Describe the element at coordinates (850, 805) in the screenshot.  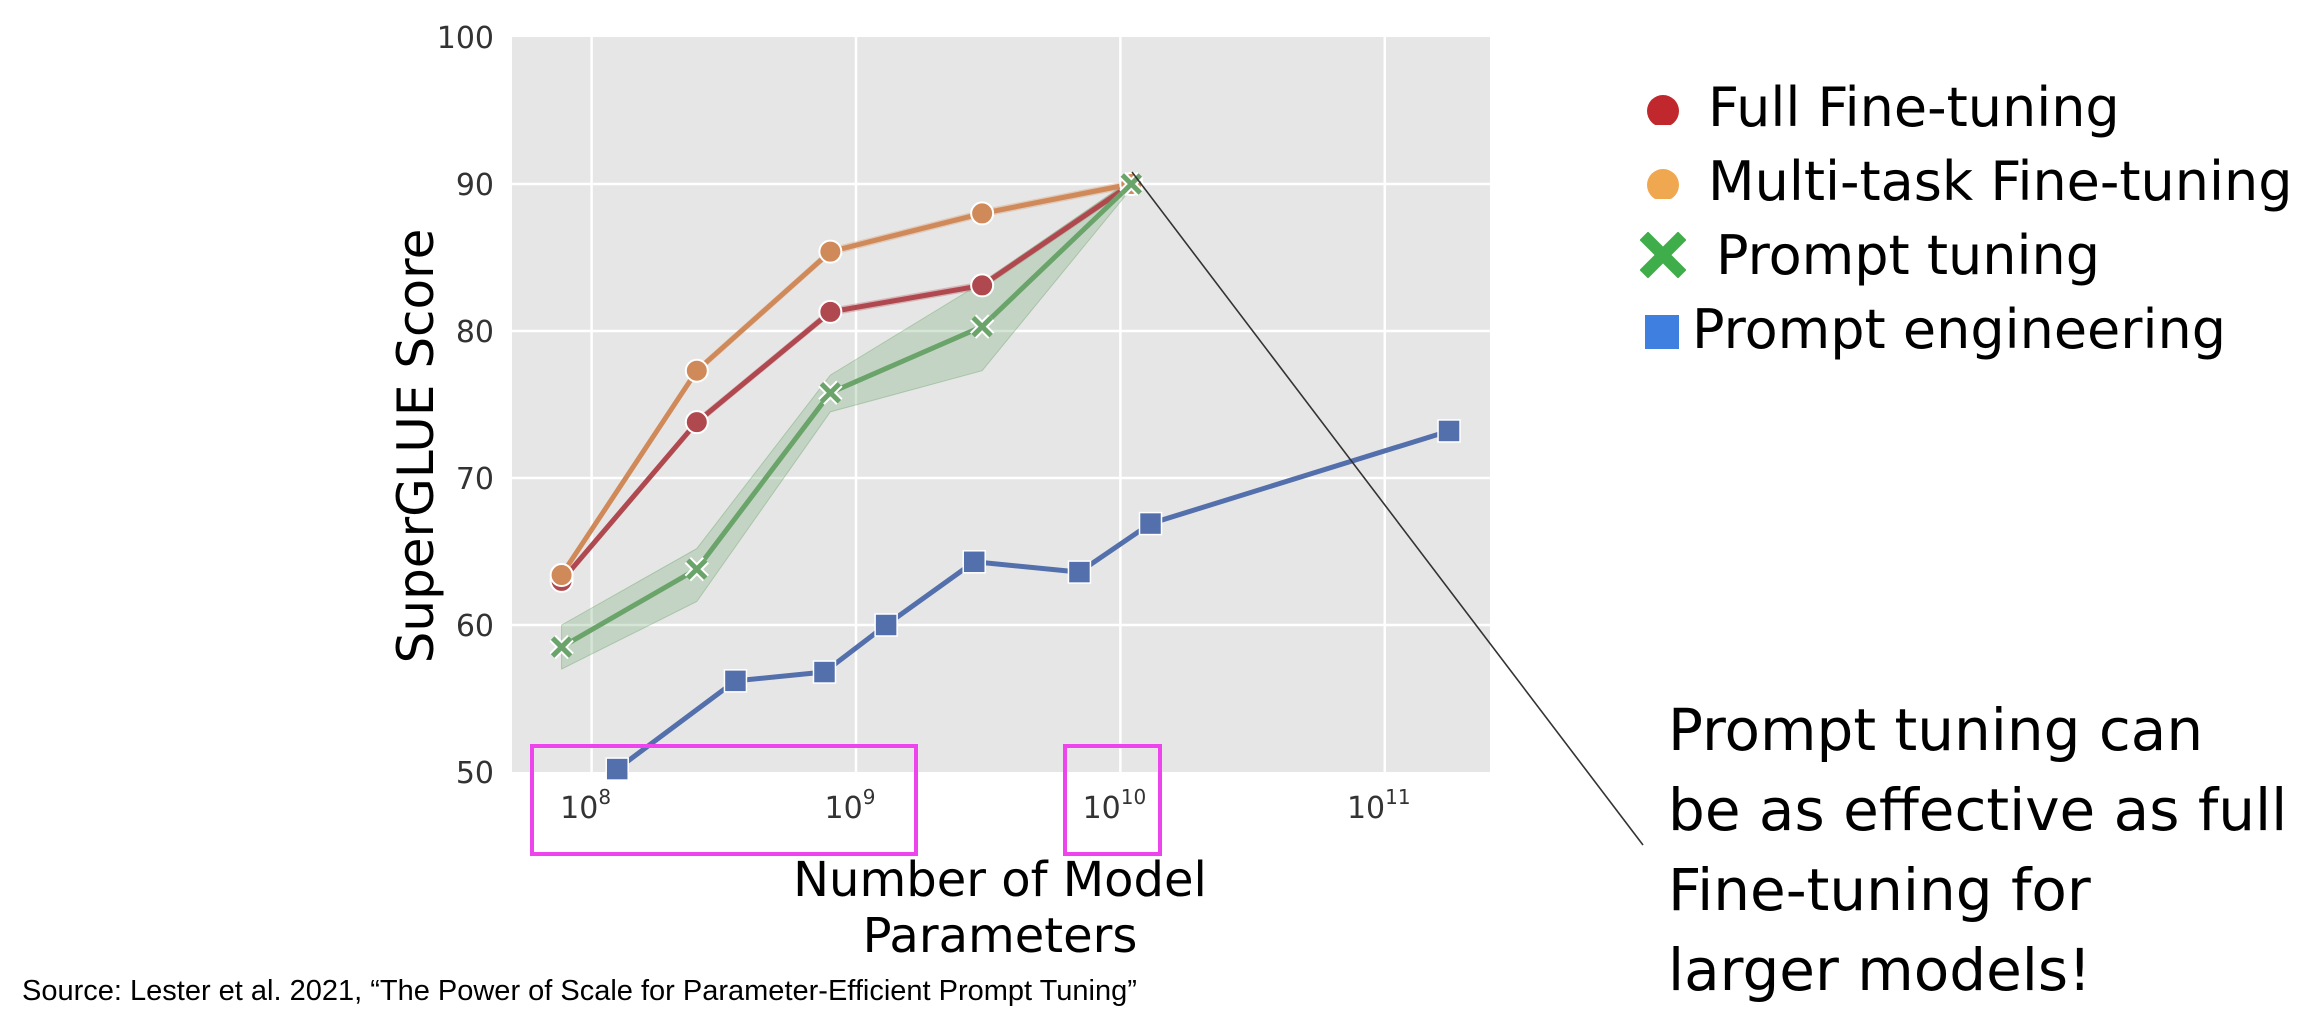
I see `x-tick-label: 10⁹` at that location.